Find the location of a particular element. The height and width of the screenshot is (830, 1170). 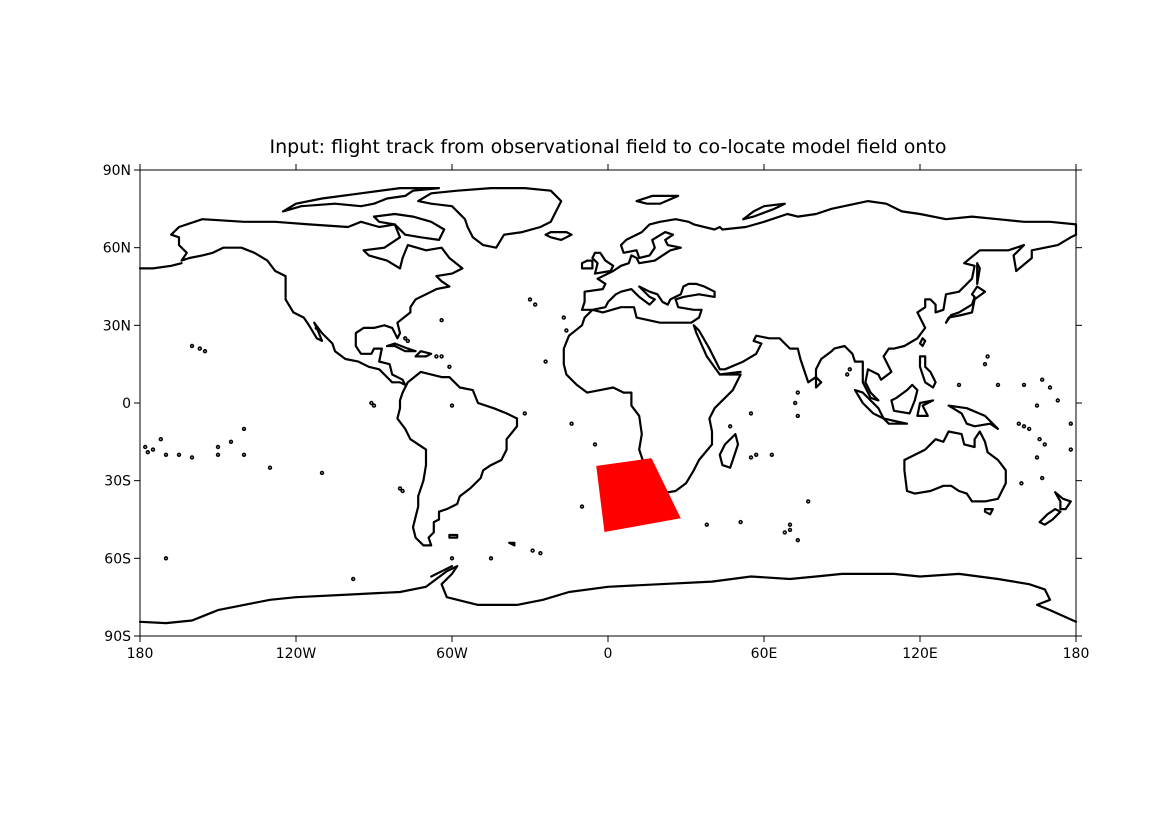

sri-lanka-coast is located at coordinates (818, 382).